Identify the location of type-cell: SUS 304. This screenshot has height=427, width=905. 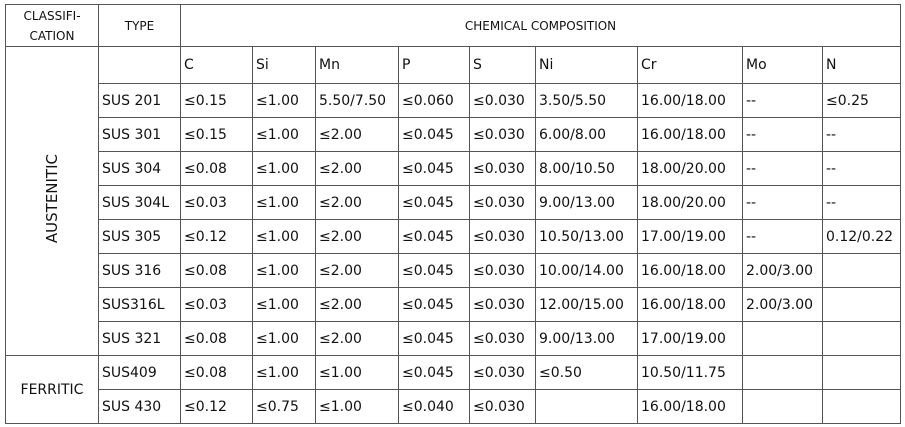
(139, 168).